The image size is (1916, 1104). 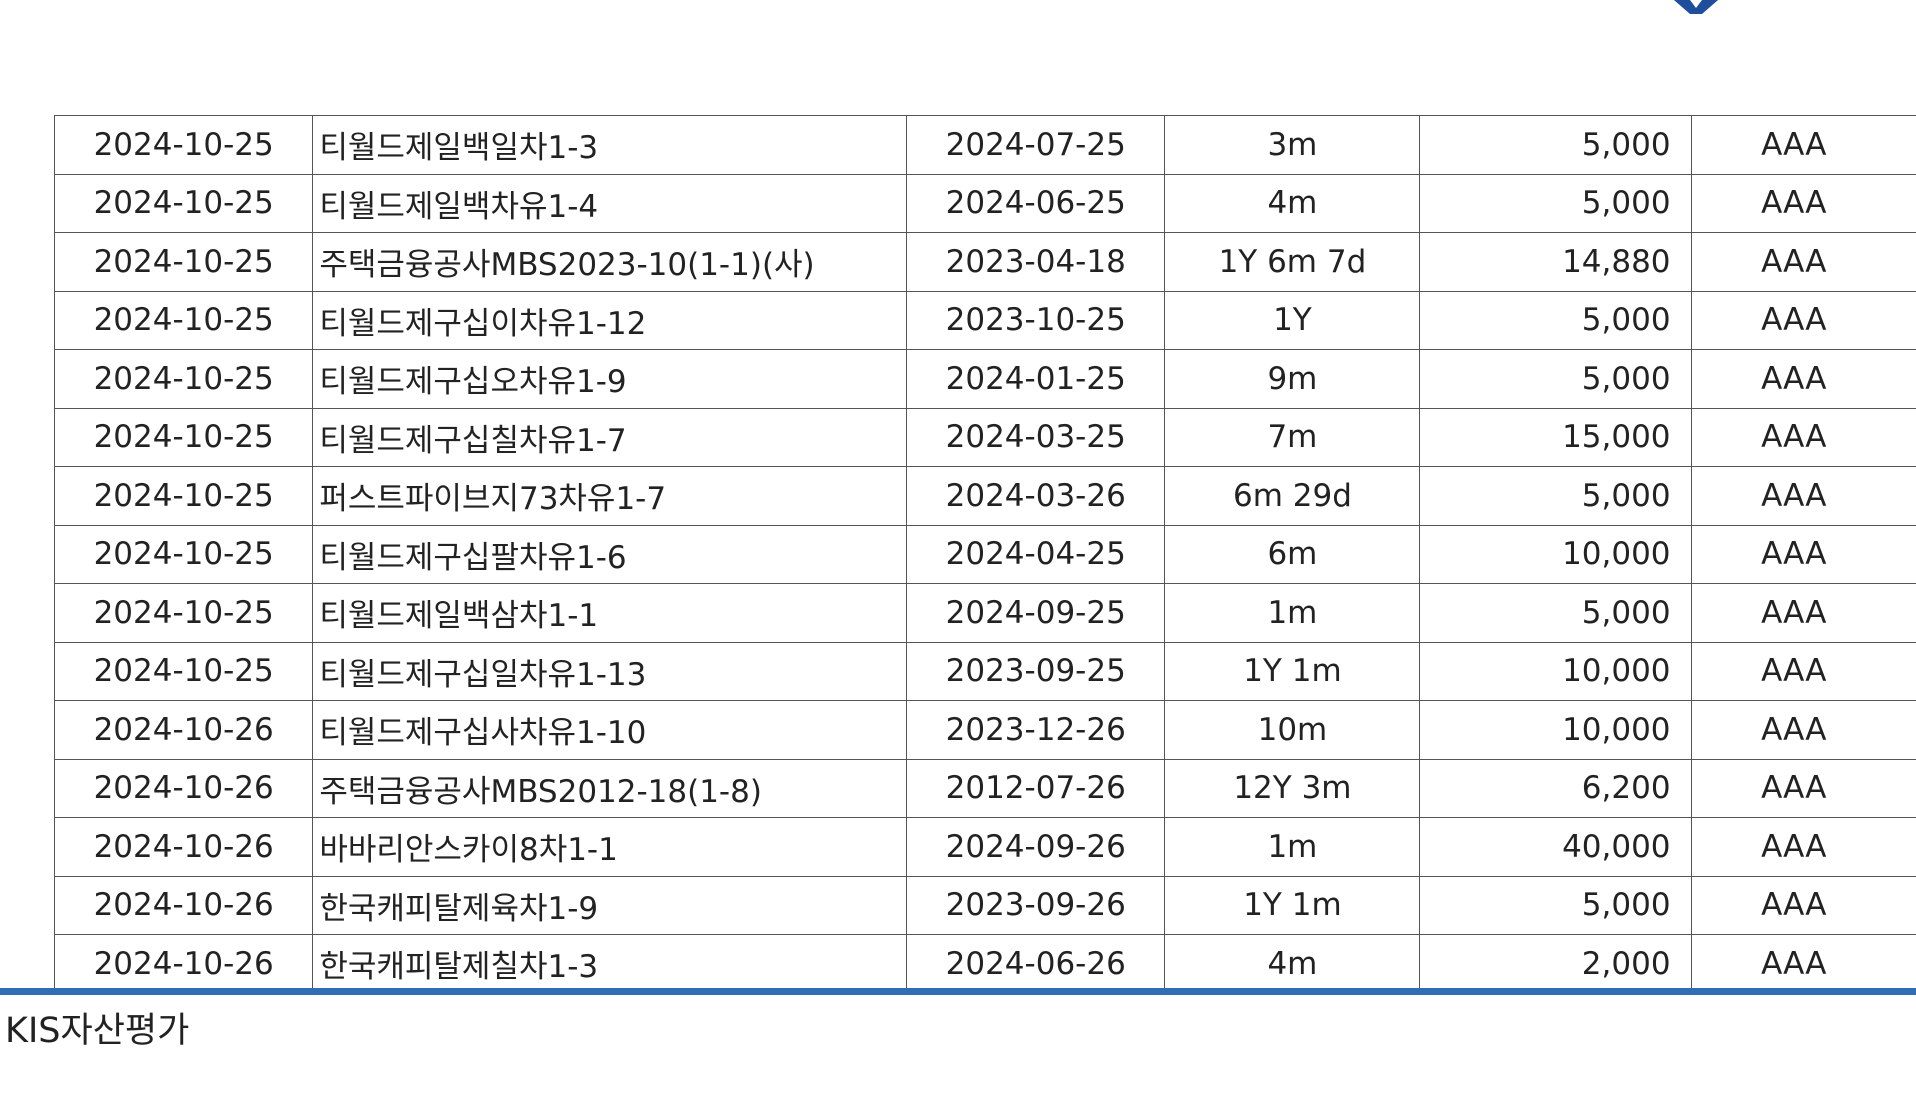 I want to click on remaining-term-cell: 1Y 6m 7d, so click(x=1292, y=262).